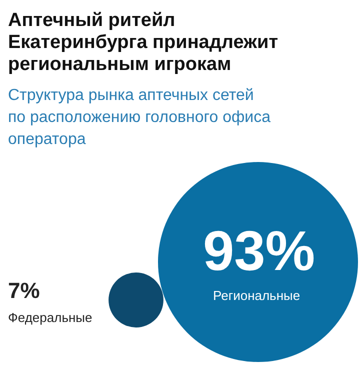 This screenshot has width=360, height=378. I want to click on text: Аптечный ритейл Екатеринбурга принадлежит региональным игрокам, so click(143, 42).